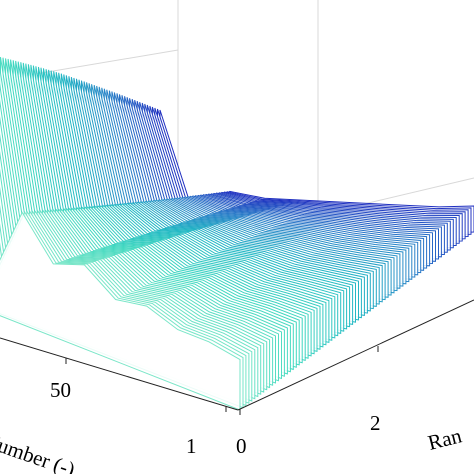 This screenshot has width=474, height=474. I want to click on y-axis-title: Ran, so click(444, 439).